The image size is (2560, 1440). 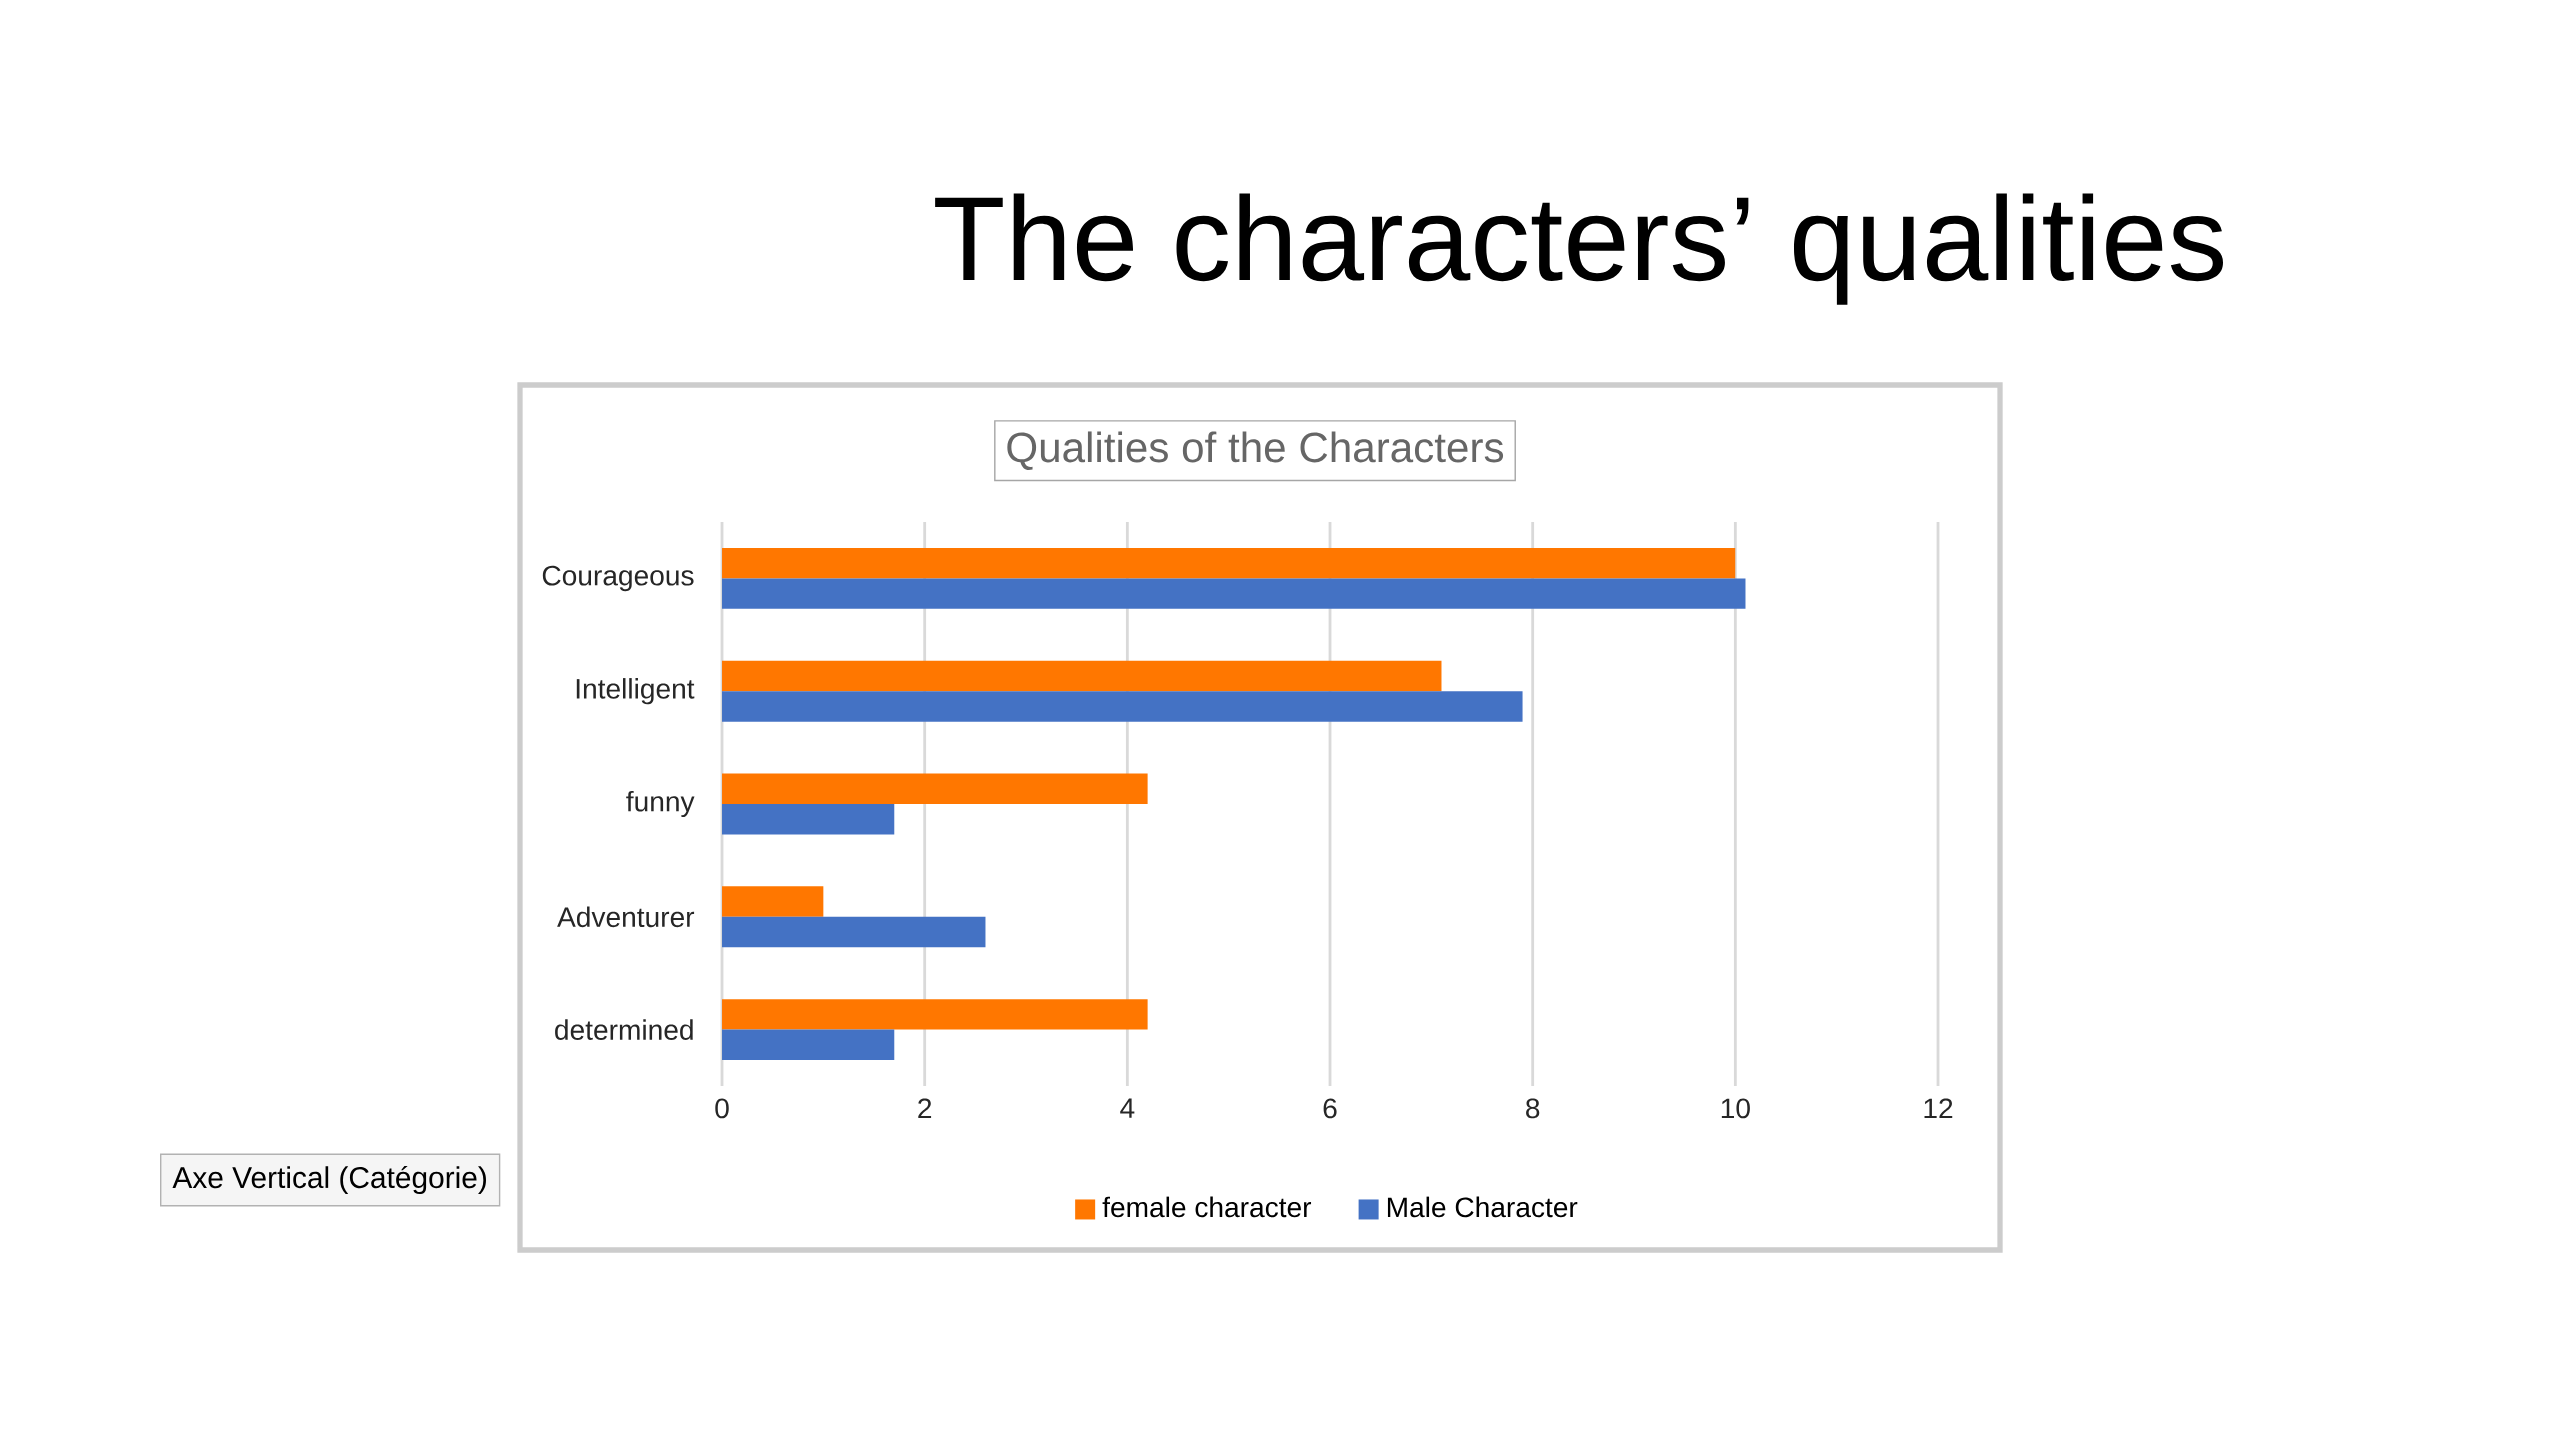 I want to click on x-tick-label: 4, so click(x=1127, y=1108).